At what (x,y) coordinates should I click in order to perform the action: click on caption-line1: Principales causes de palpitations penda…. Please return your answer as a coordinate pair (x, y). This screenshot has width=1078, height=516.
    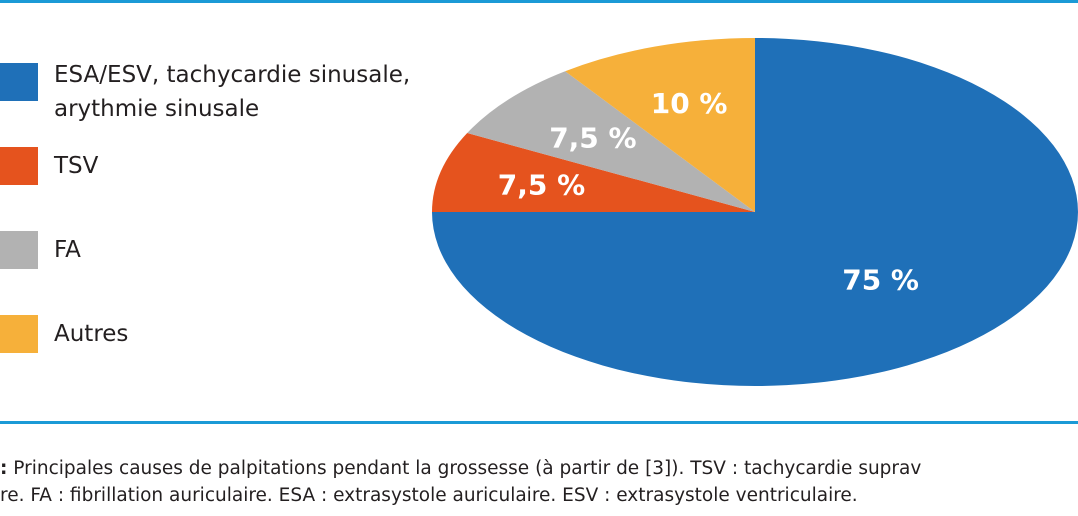
    Looking at the image, I should click on (467, 468).